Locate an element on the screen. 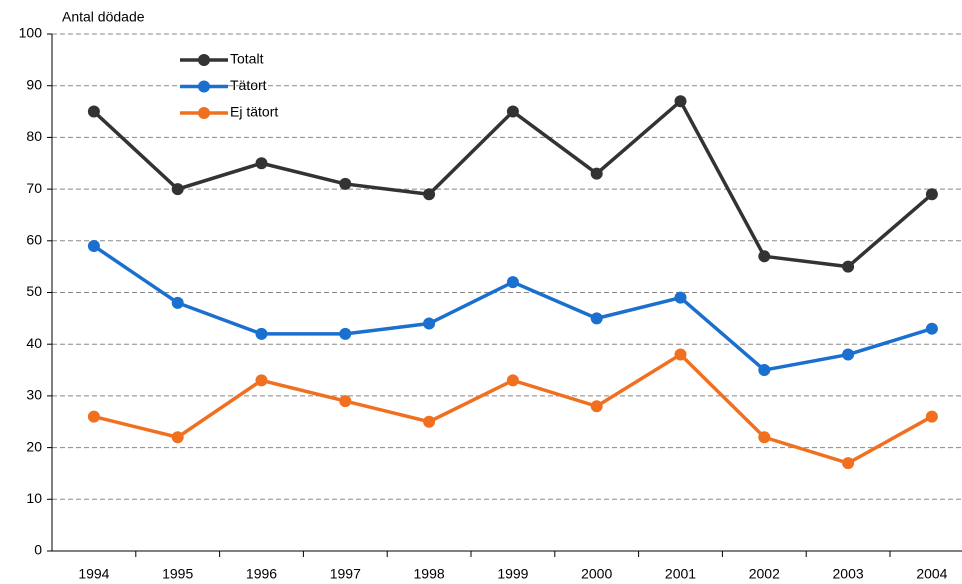 This screenshot has width=962, height=584. x-tick-label: 1996 is located at coordinates (261, 574).